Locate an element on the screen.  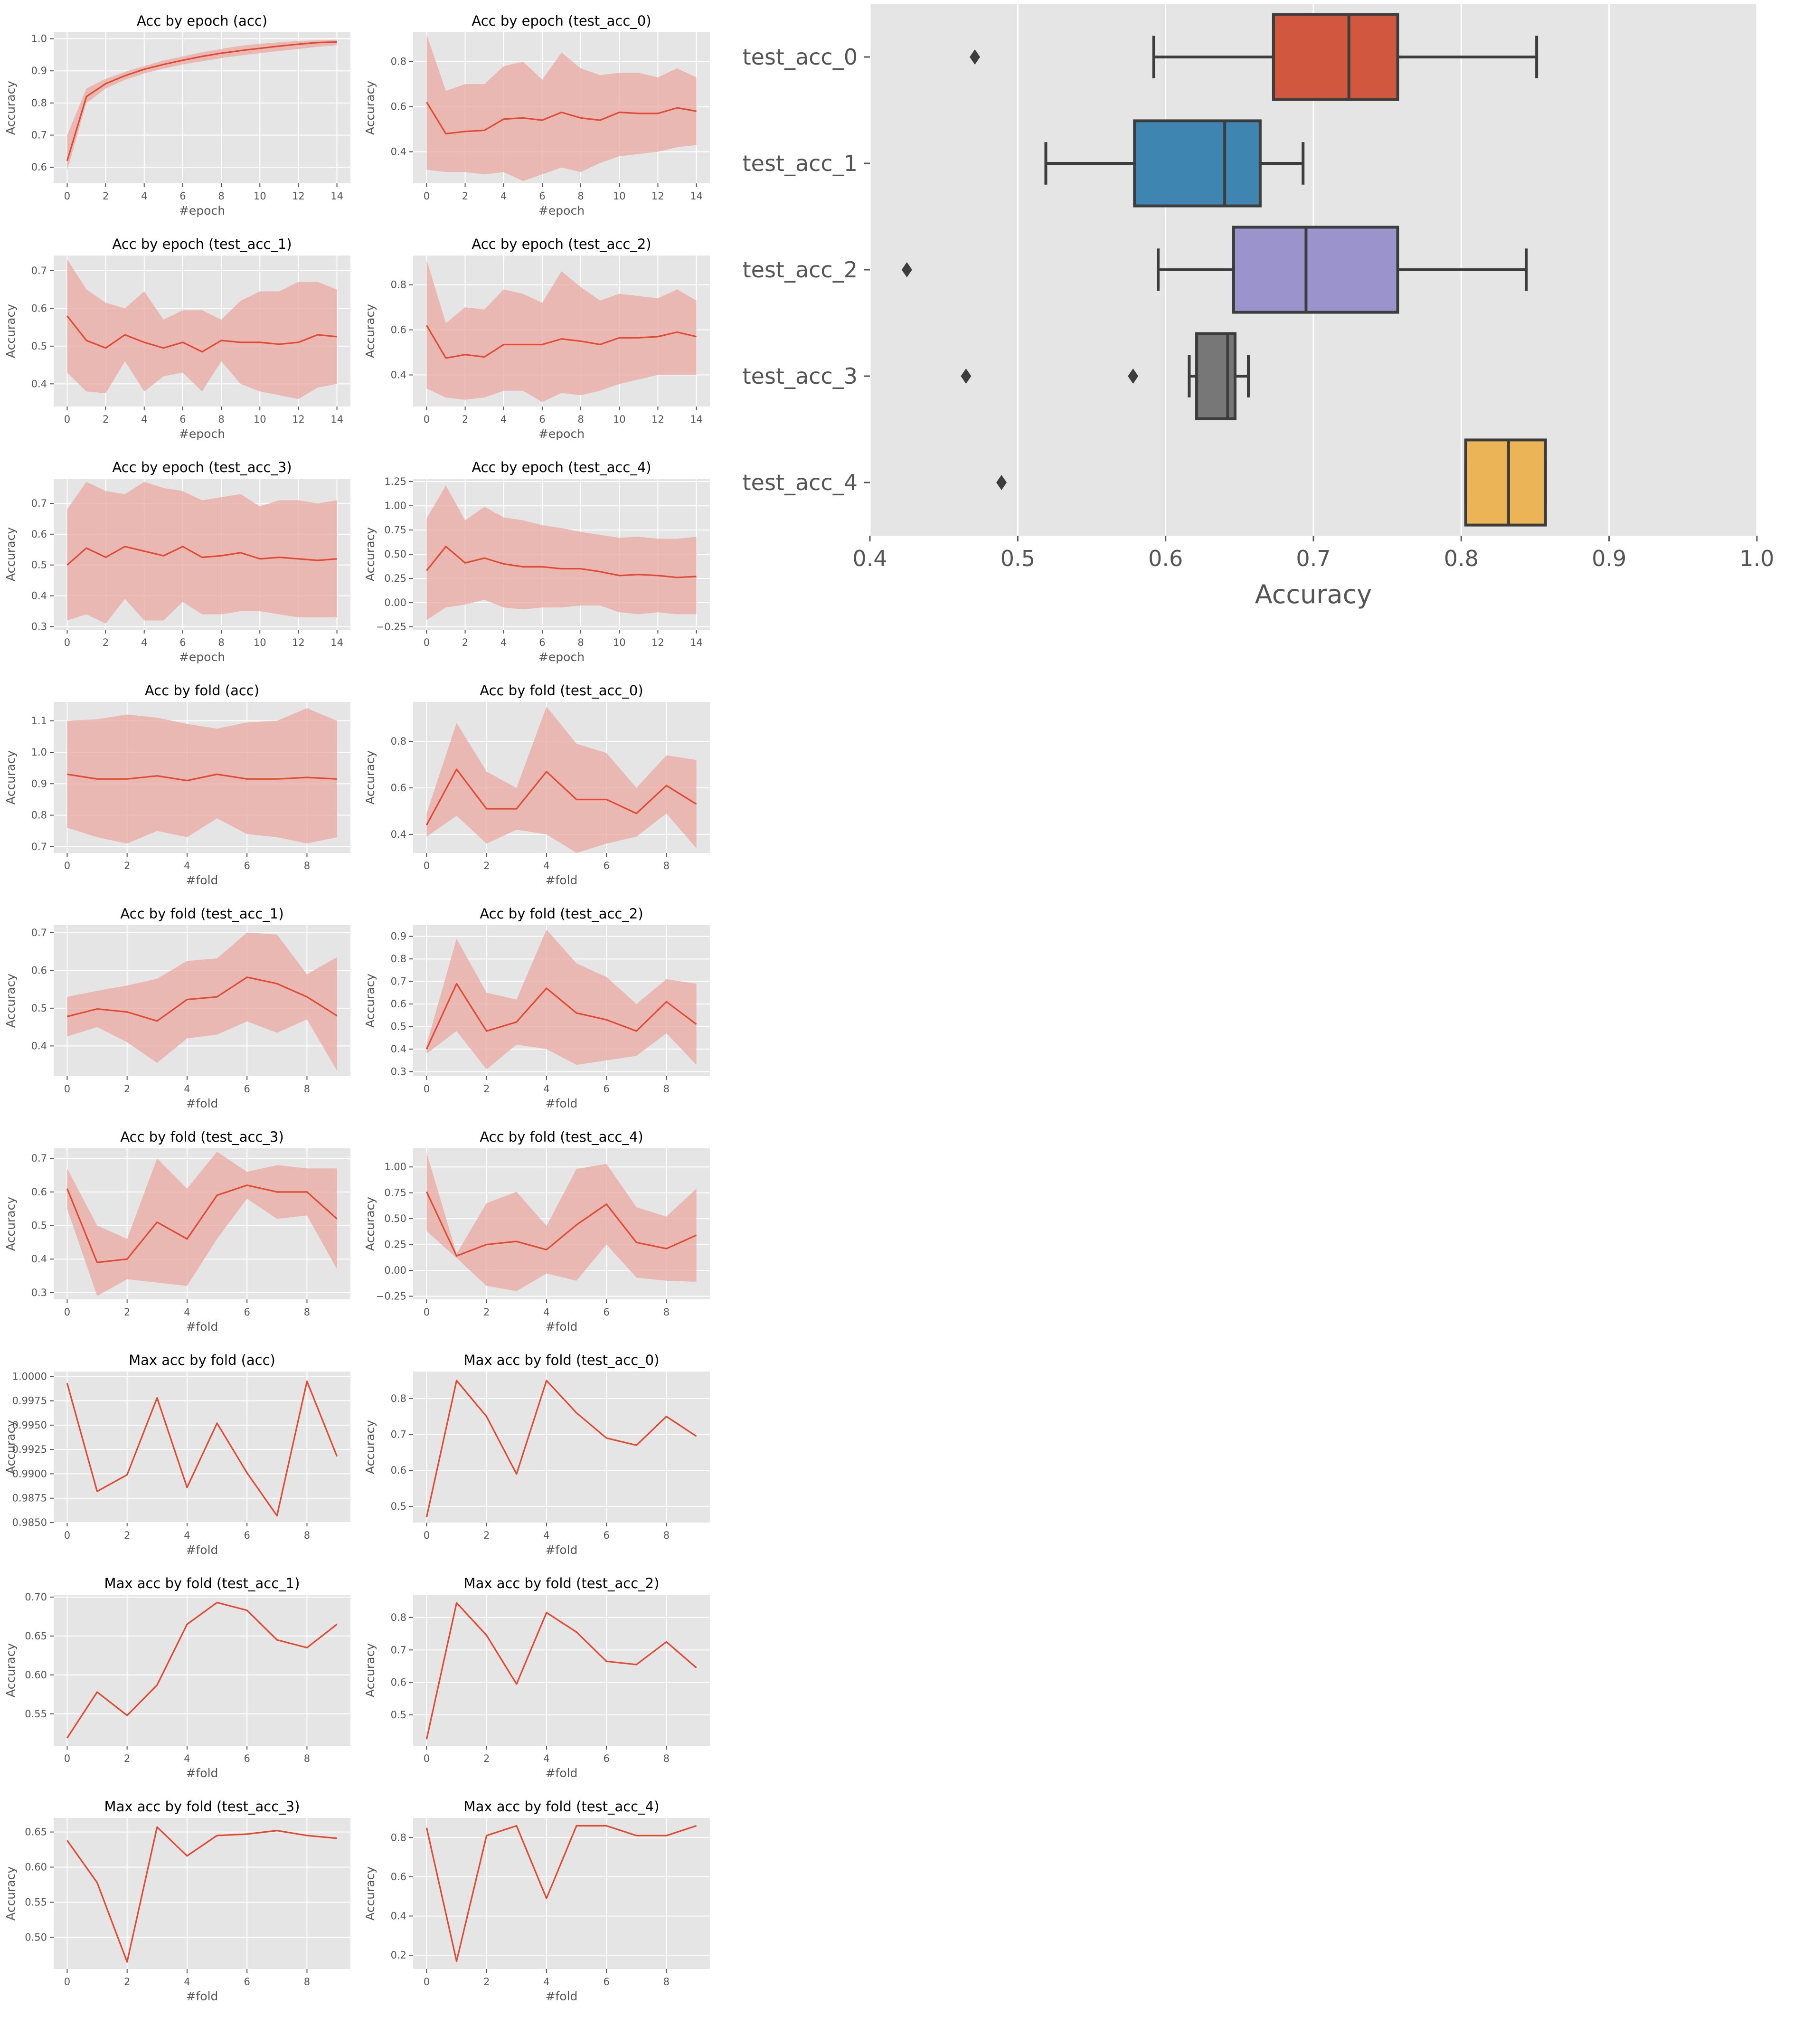
y-tick-label: 0.00 is located at coordinates (395, 602).